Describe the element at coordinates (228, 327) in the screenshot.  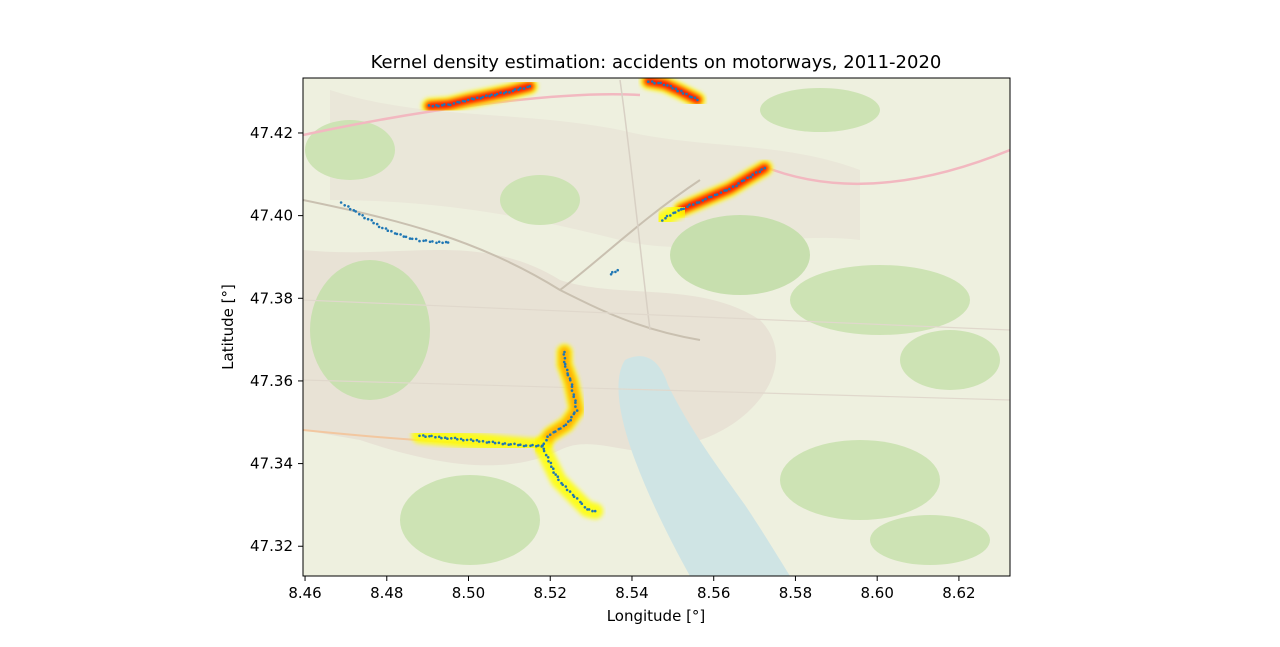
I see `y-axis-label: Latitude [°]` at that location.